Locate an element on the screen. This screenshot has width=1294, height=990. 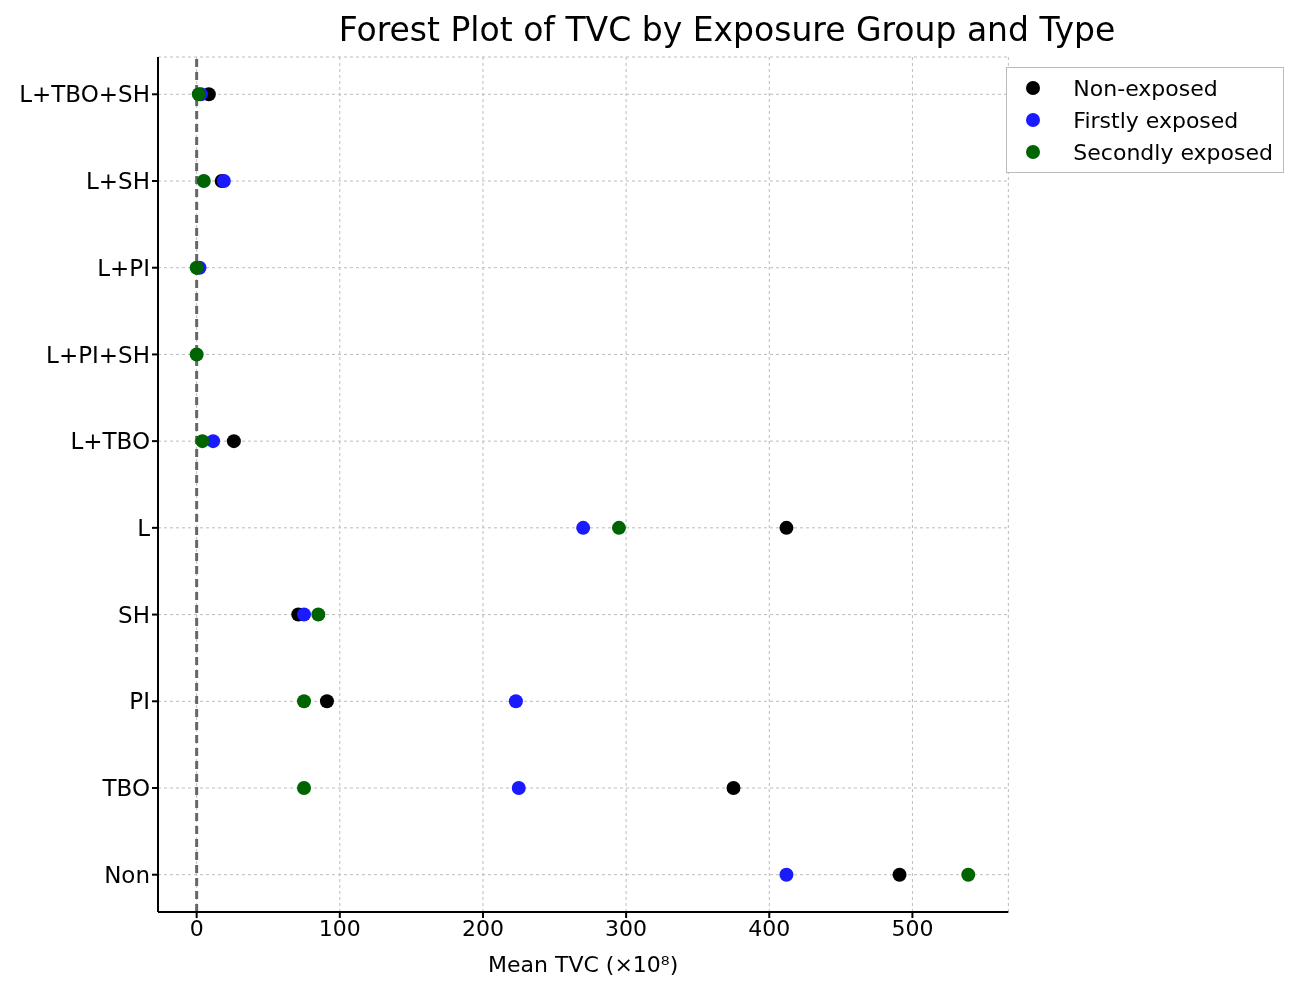
x-tick-label: 300 is located at coordinates (626, 928).